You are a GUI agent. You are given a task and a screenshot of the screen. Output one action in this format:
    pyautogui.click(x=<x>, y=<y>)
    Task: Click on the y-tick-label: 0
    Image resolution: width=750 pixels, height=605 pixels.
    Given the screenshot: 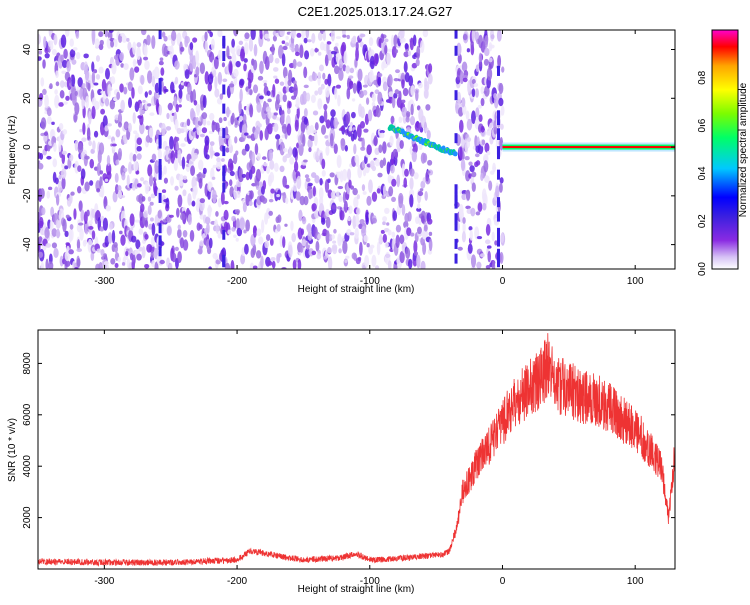 What is the action you would take?
    pyautogui.click(x=27, y=147)
    